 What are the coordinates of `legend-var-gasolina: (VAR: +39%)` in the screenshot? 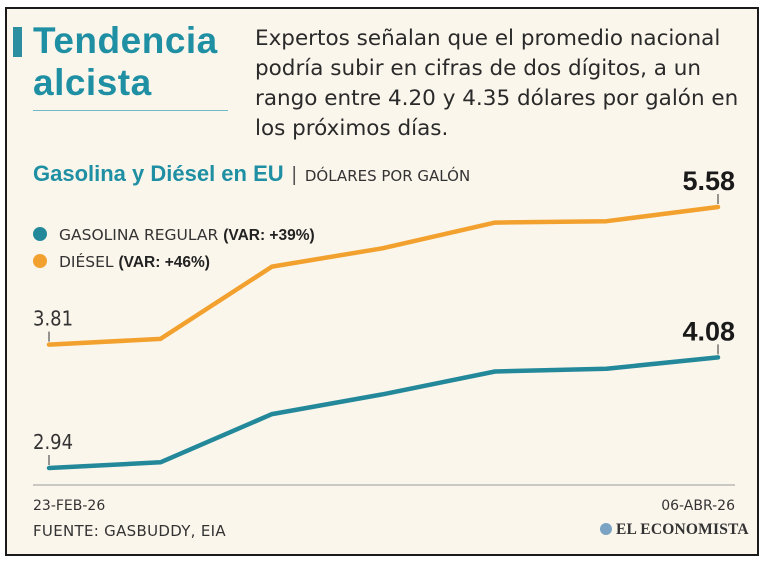 It's located at (269, 235).